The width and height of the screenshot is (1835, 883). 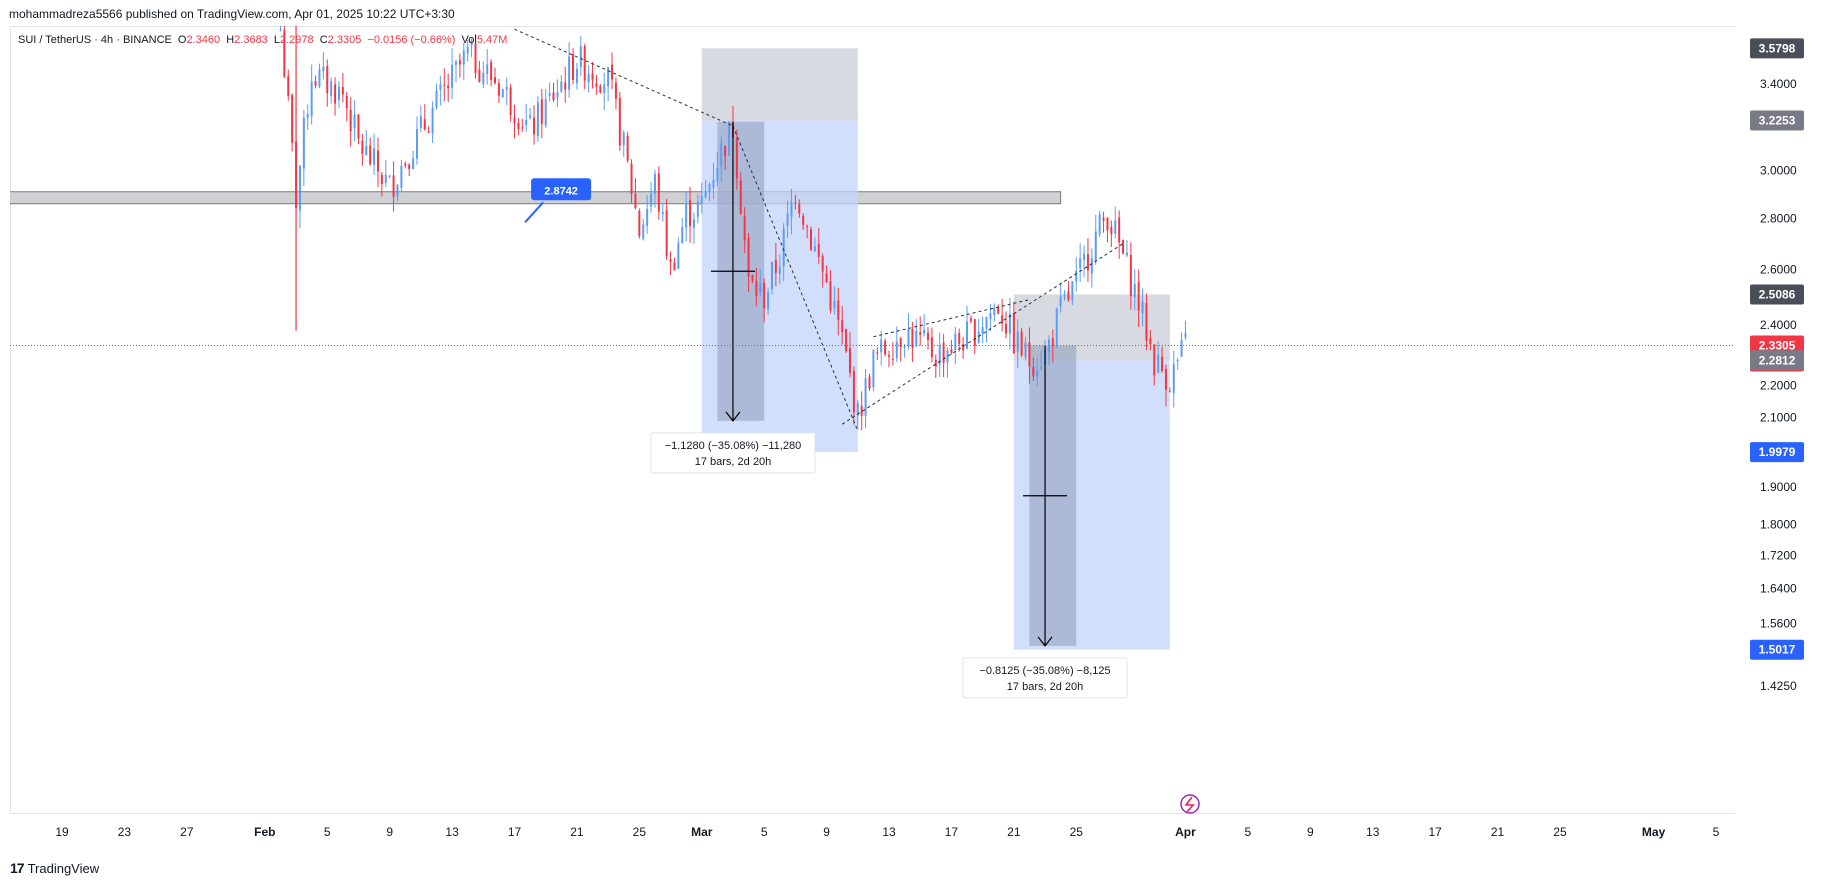 I want to click on x-tick-label: 9, so click(x=389, y=832).